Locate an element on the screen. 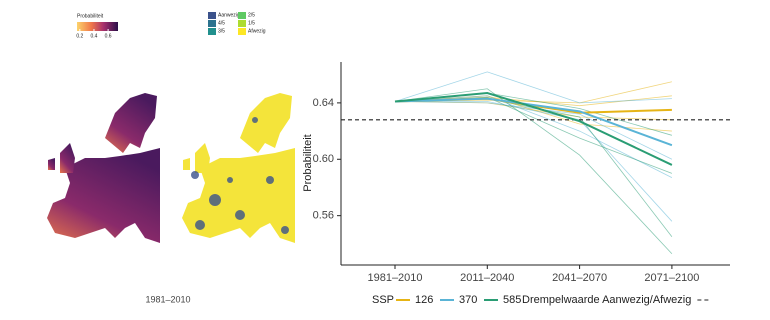 The width and height of the screenshot is (770, 320). colorbar-title: Probabiliteit is located at coordinates (90, 16).